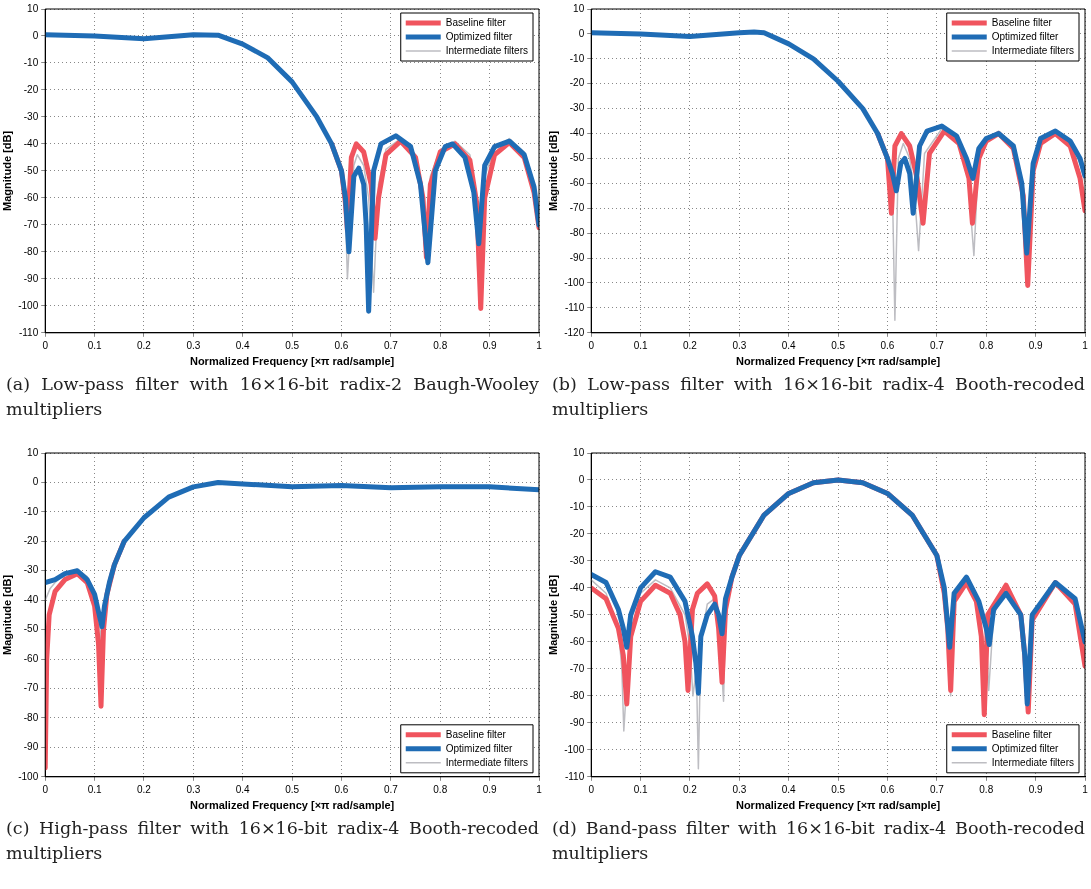  What do you see at coordinates (818, 397) in the screenshot?
I see `text: (b) Low-pass filter with 16×16-bit radix-4 Booth-recoded multipliers` at bounding box center [818, 397].